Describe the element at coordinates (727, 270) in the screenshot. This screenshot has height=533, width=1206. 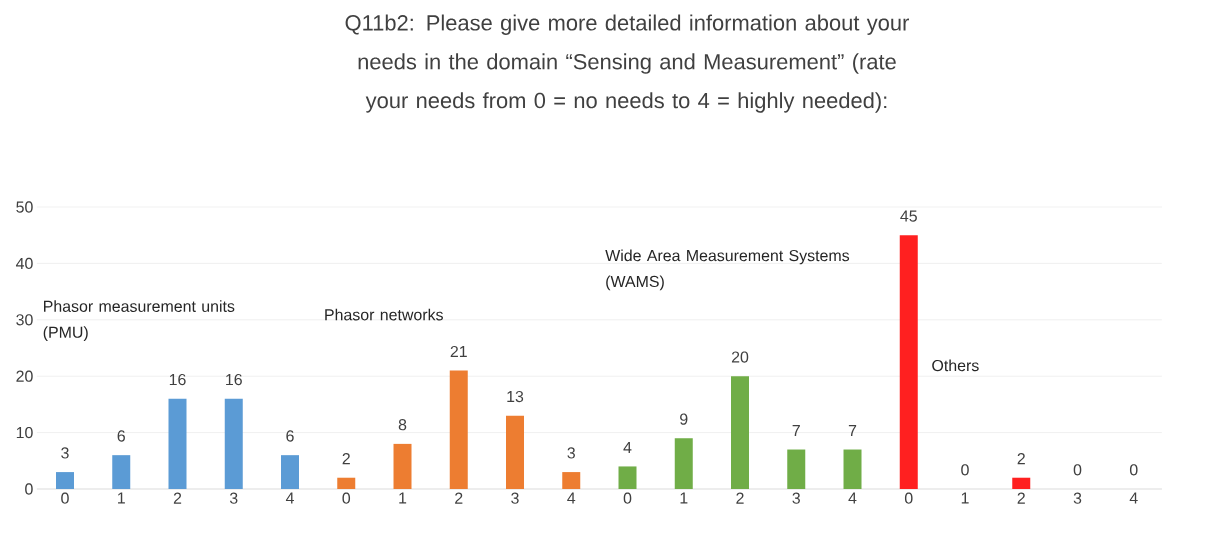
I see `annotation: Wide Area Measurement Systems (WAMS)` at that location.